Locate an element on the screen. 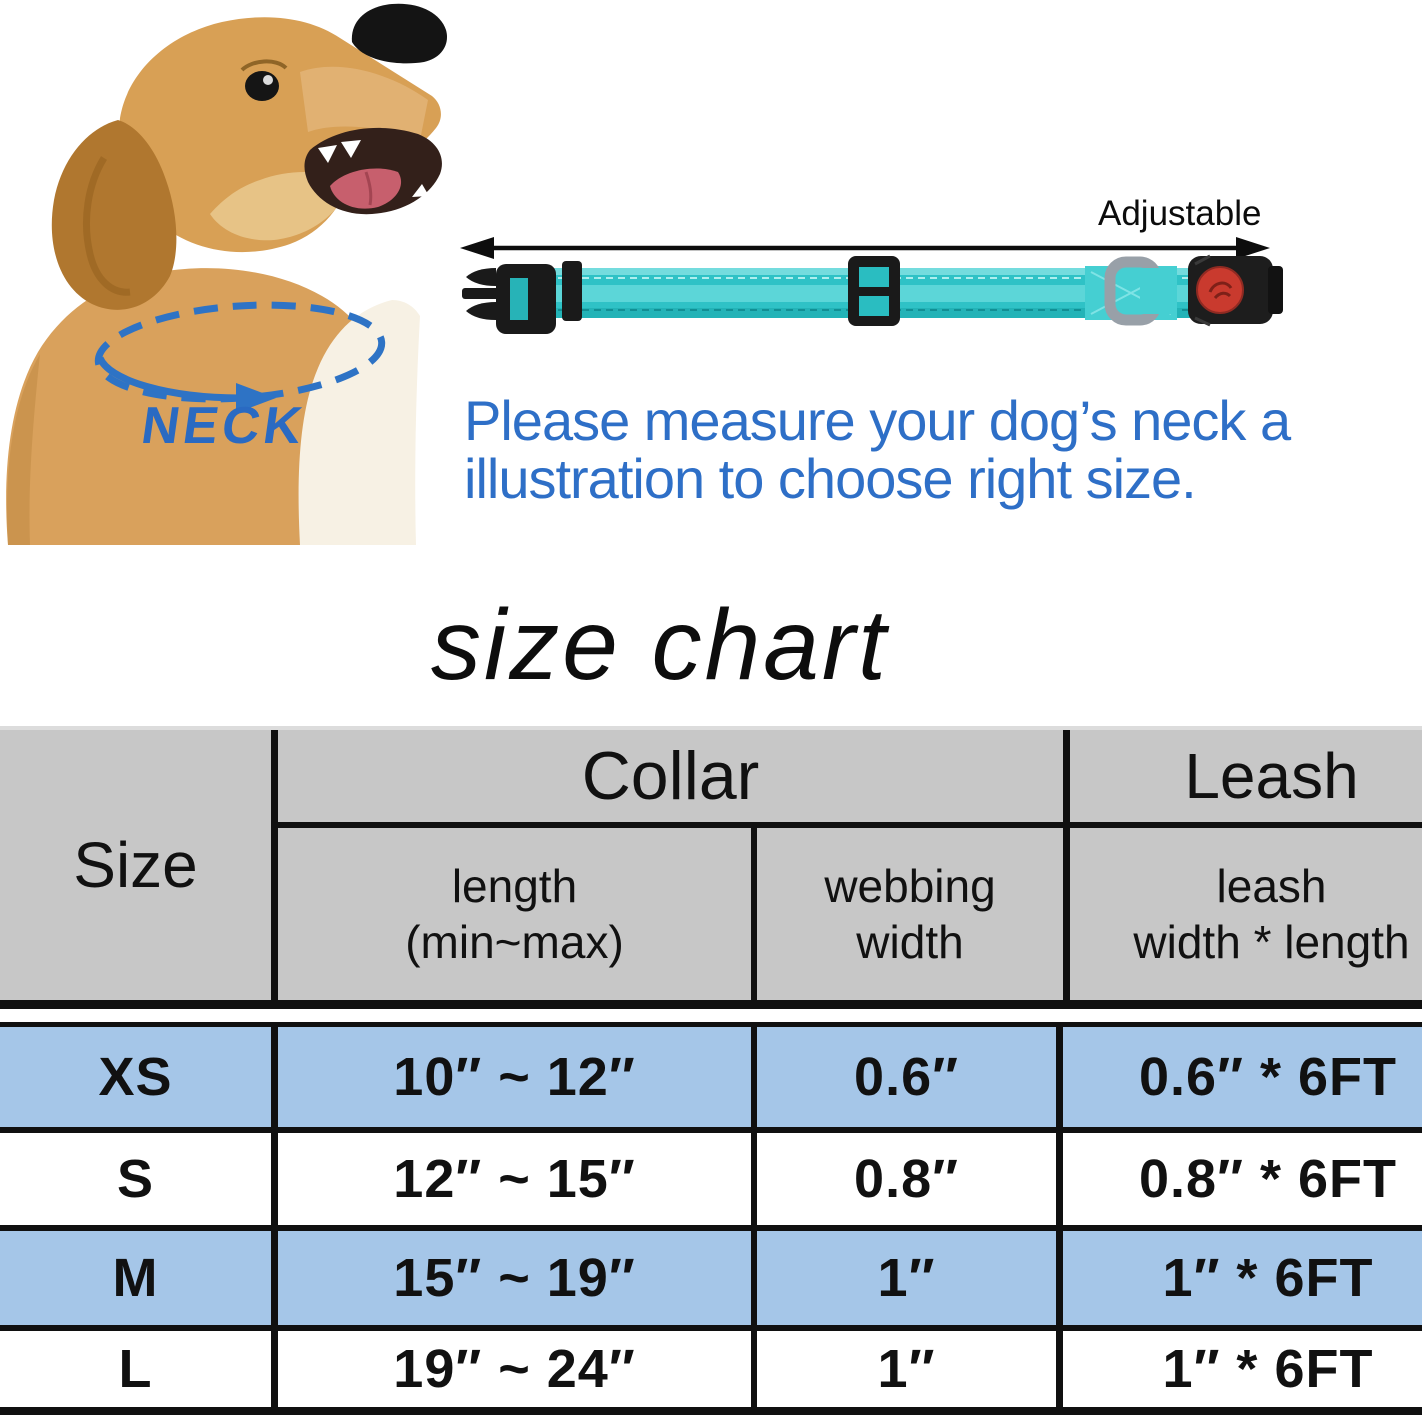 This screenshot has width=1422, height=1422. dog-chest-patch is located at coordinates (359, 422).